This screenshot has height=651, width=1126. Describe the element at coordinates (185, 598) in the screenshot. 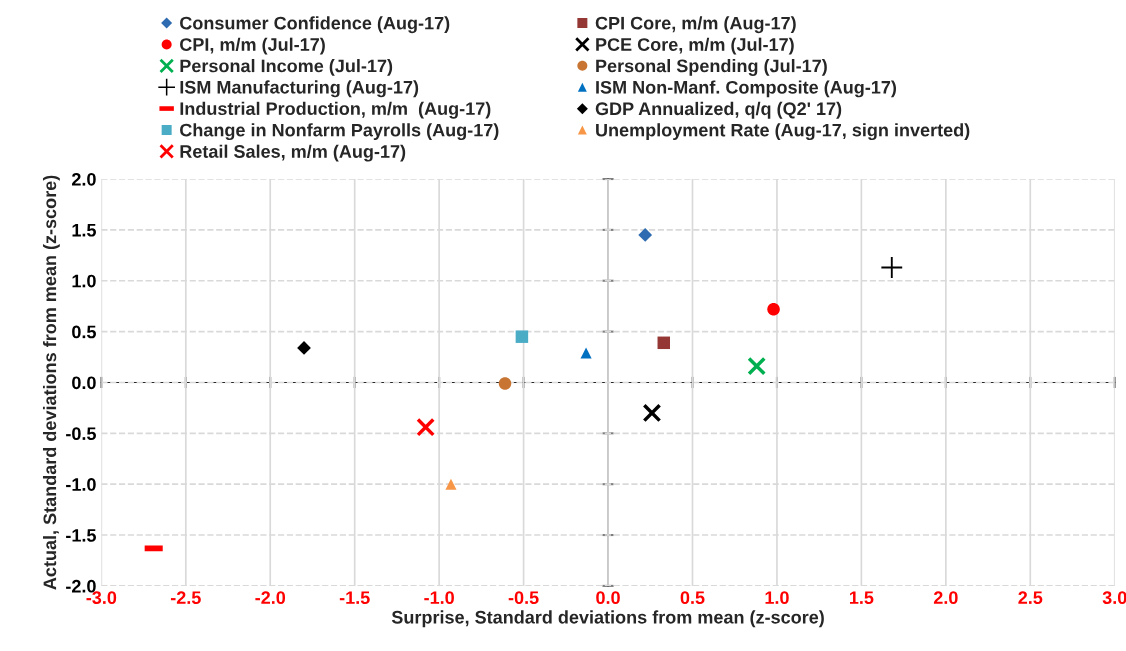

I see `x-tick-label: -2.5` at that location.